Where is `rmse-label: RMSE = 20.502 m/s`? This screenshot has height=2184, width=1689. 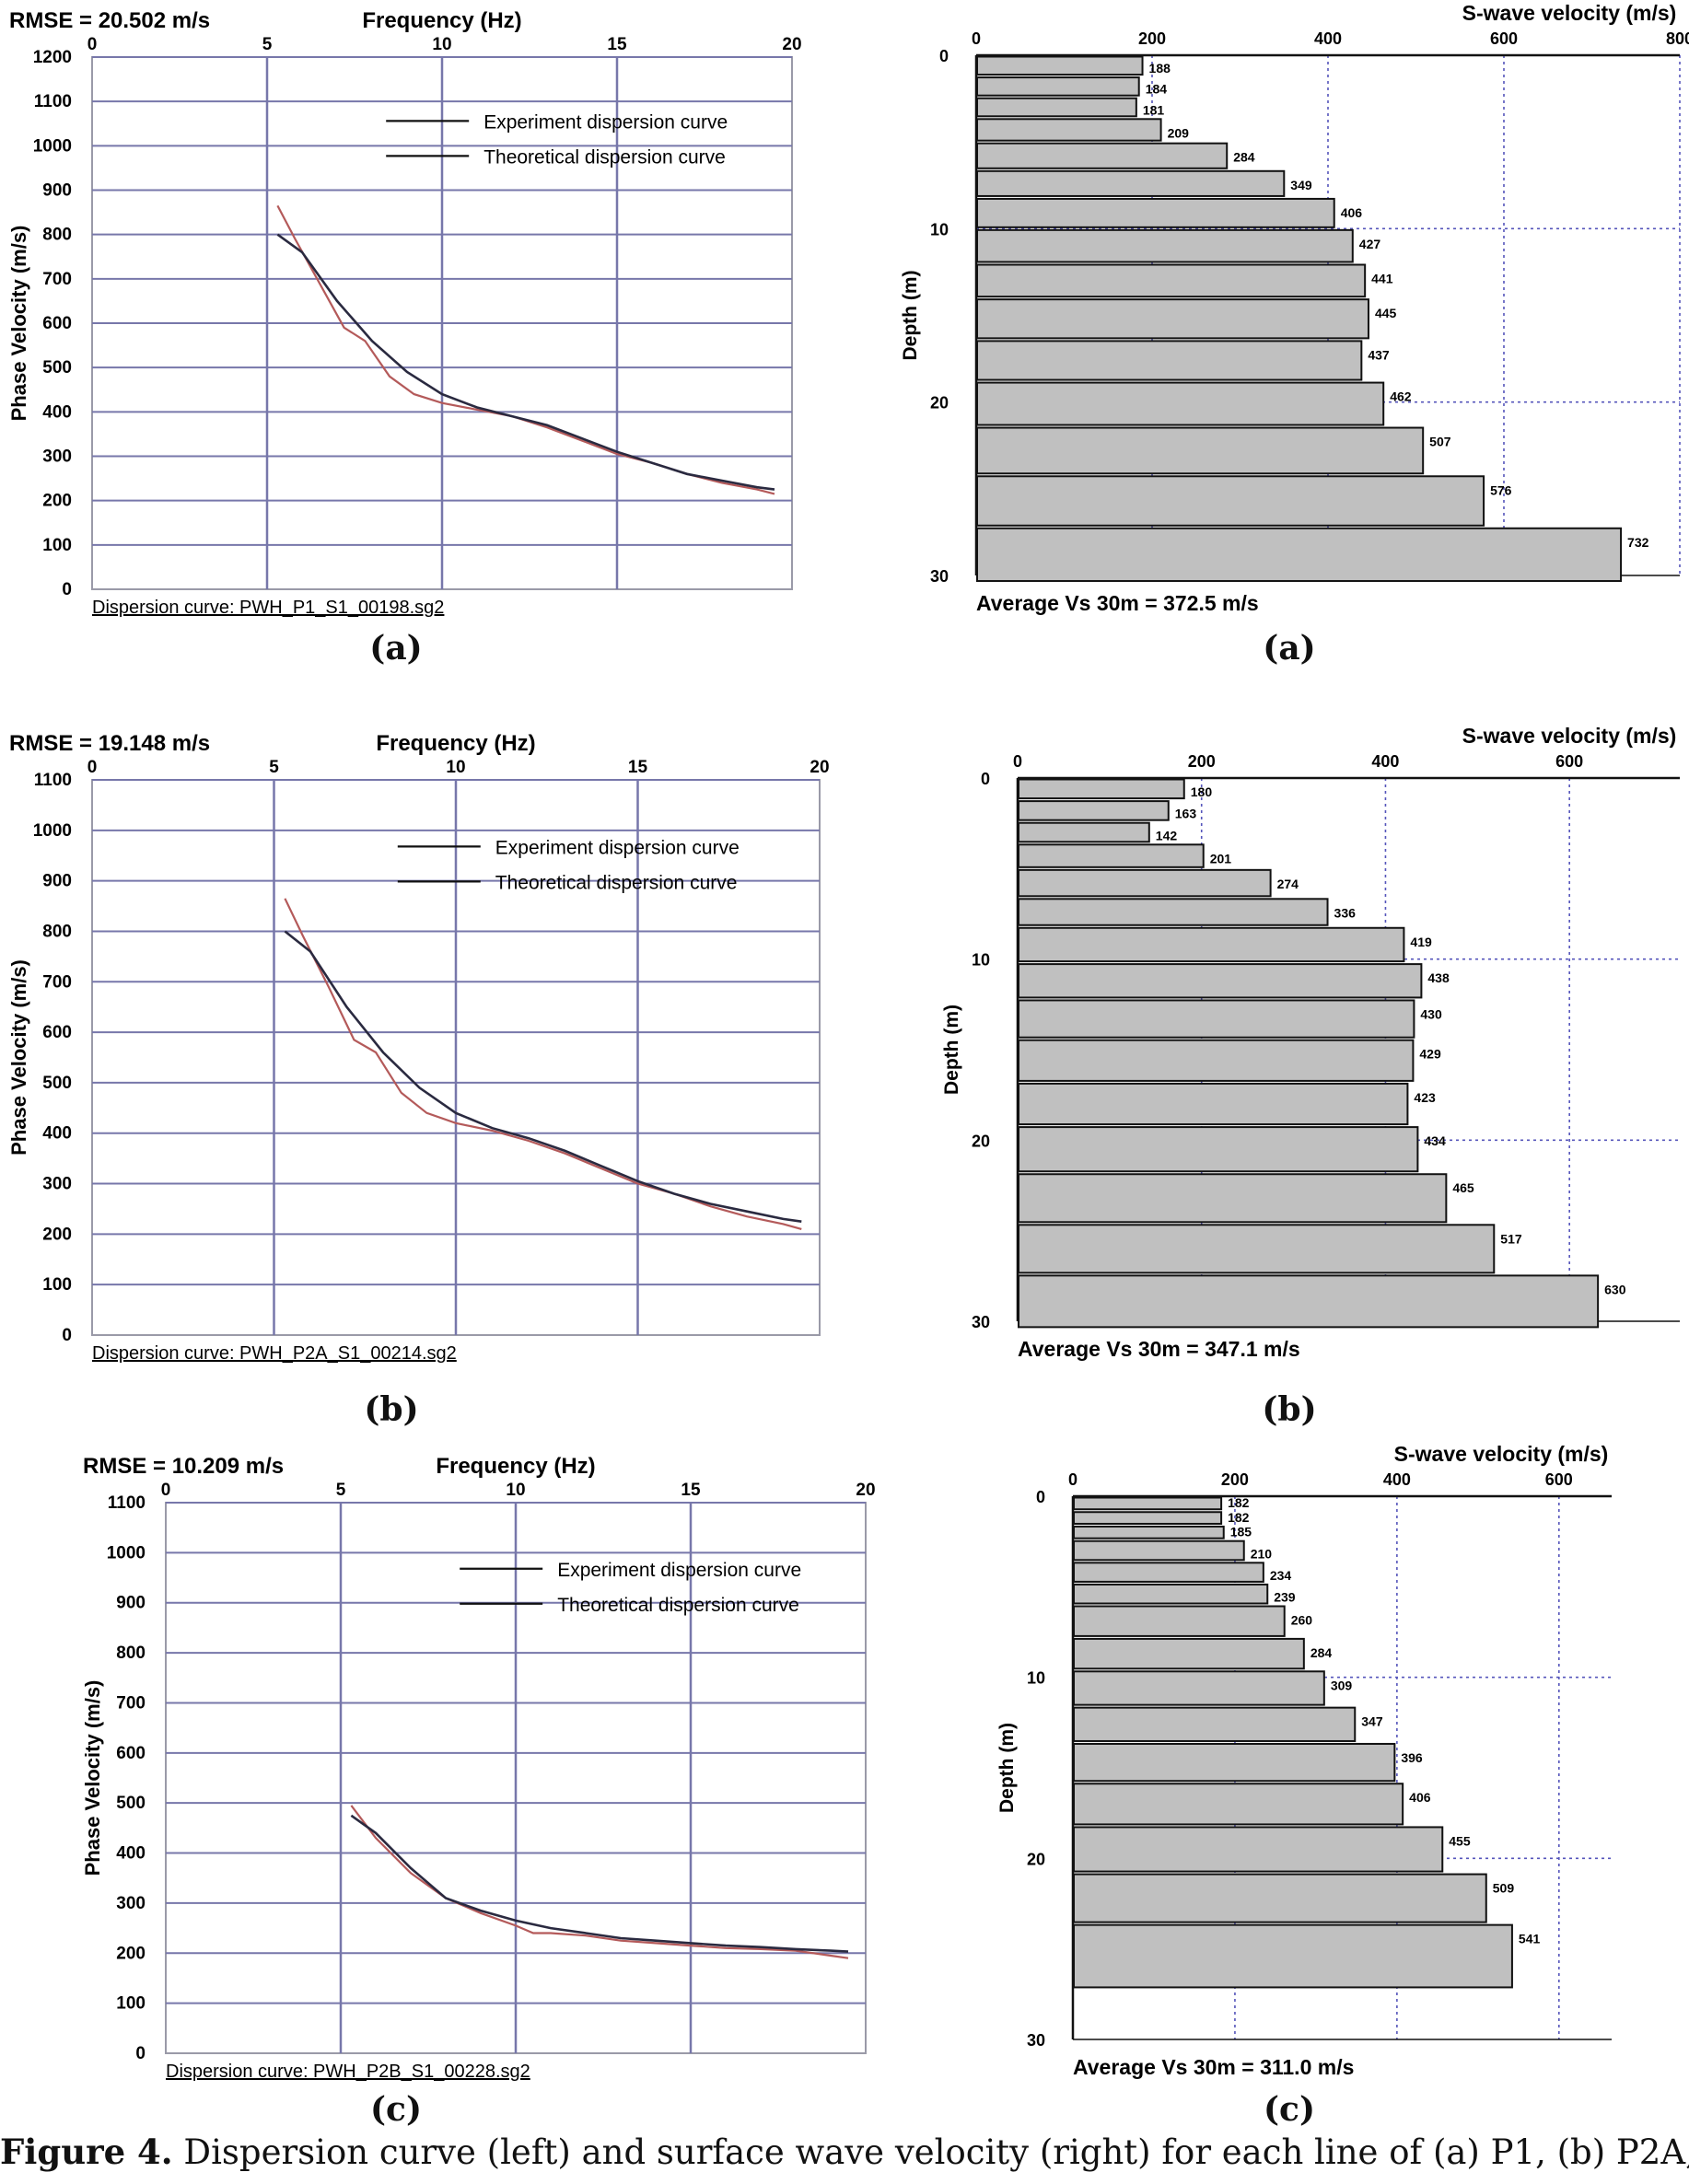
rmse-label: RMSE = 20.502 m/s is located at coordinates (109, 20).